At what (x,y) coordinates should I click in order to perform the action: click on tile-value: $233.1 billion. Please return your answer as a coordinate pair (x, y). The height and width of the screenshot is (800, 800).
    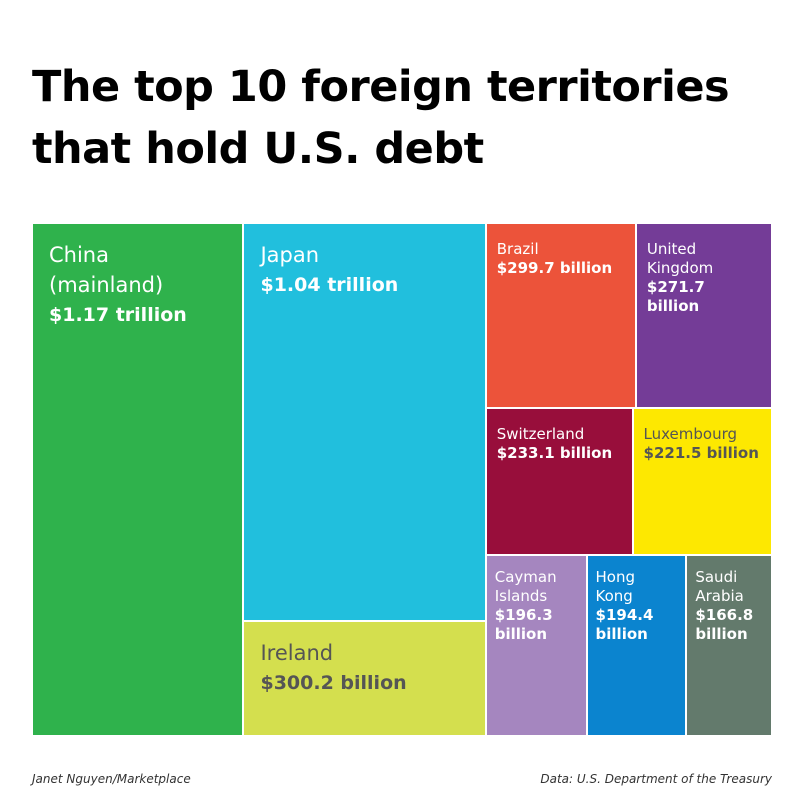
    Looking at the image, I should click on (554, 453).